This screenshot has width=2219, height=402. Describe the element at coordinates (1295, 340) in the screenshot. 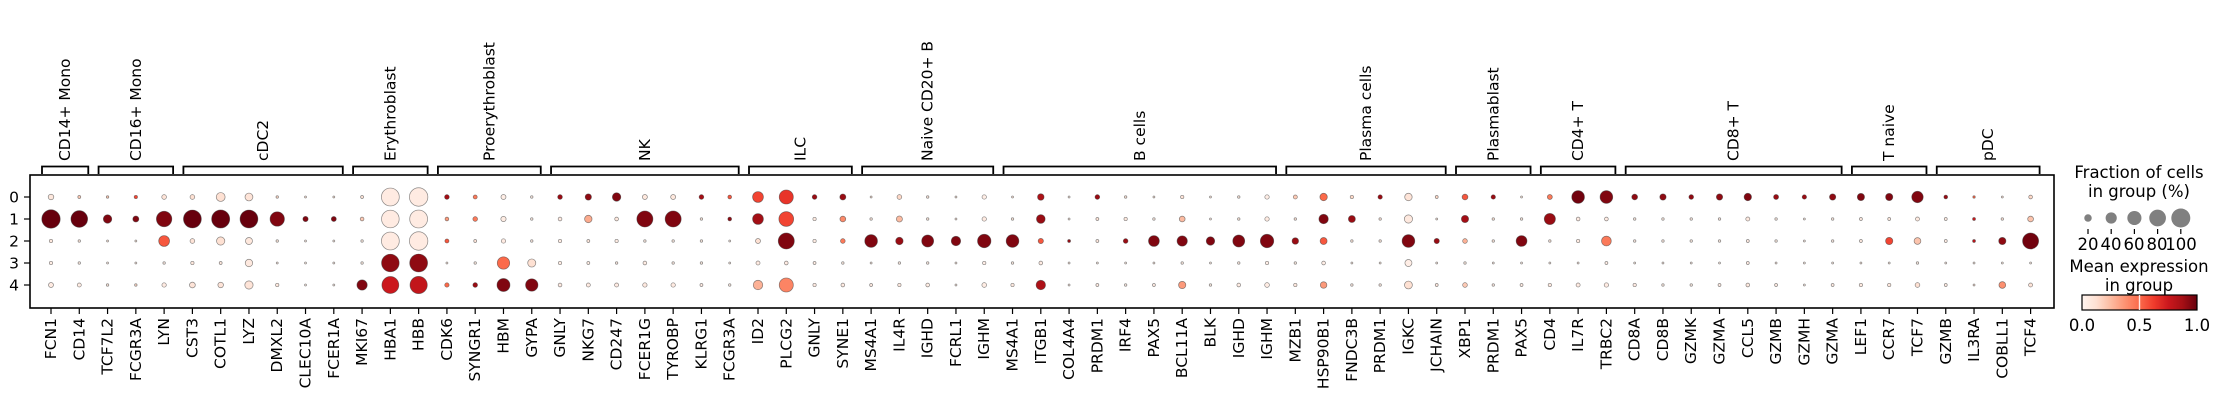

I see `gene-label: MZB1` at that location.